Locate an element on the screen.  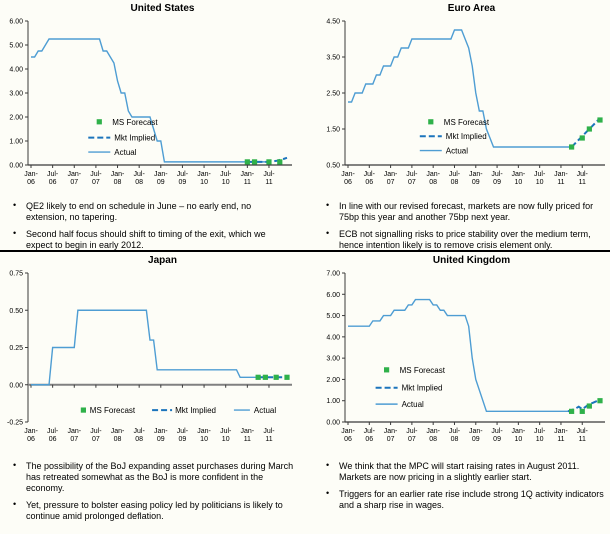
legend-label: Mkt Implied is located at coordinates (134, 138).